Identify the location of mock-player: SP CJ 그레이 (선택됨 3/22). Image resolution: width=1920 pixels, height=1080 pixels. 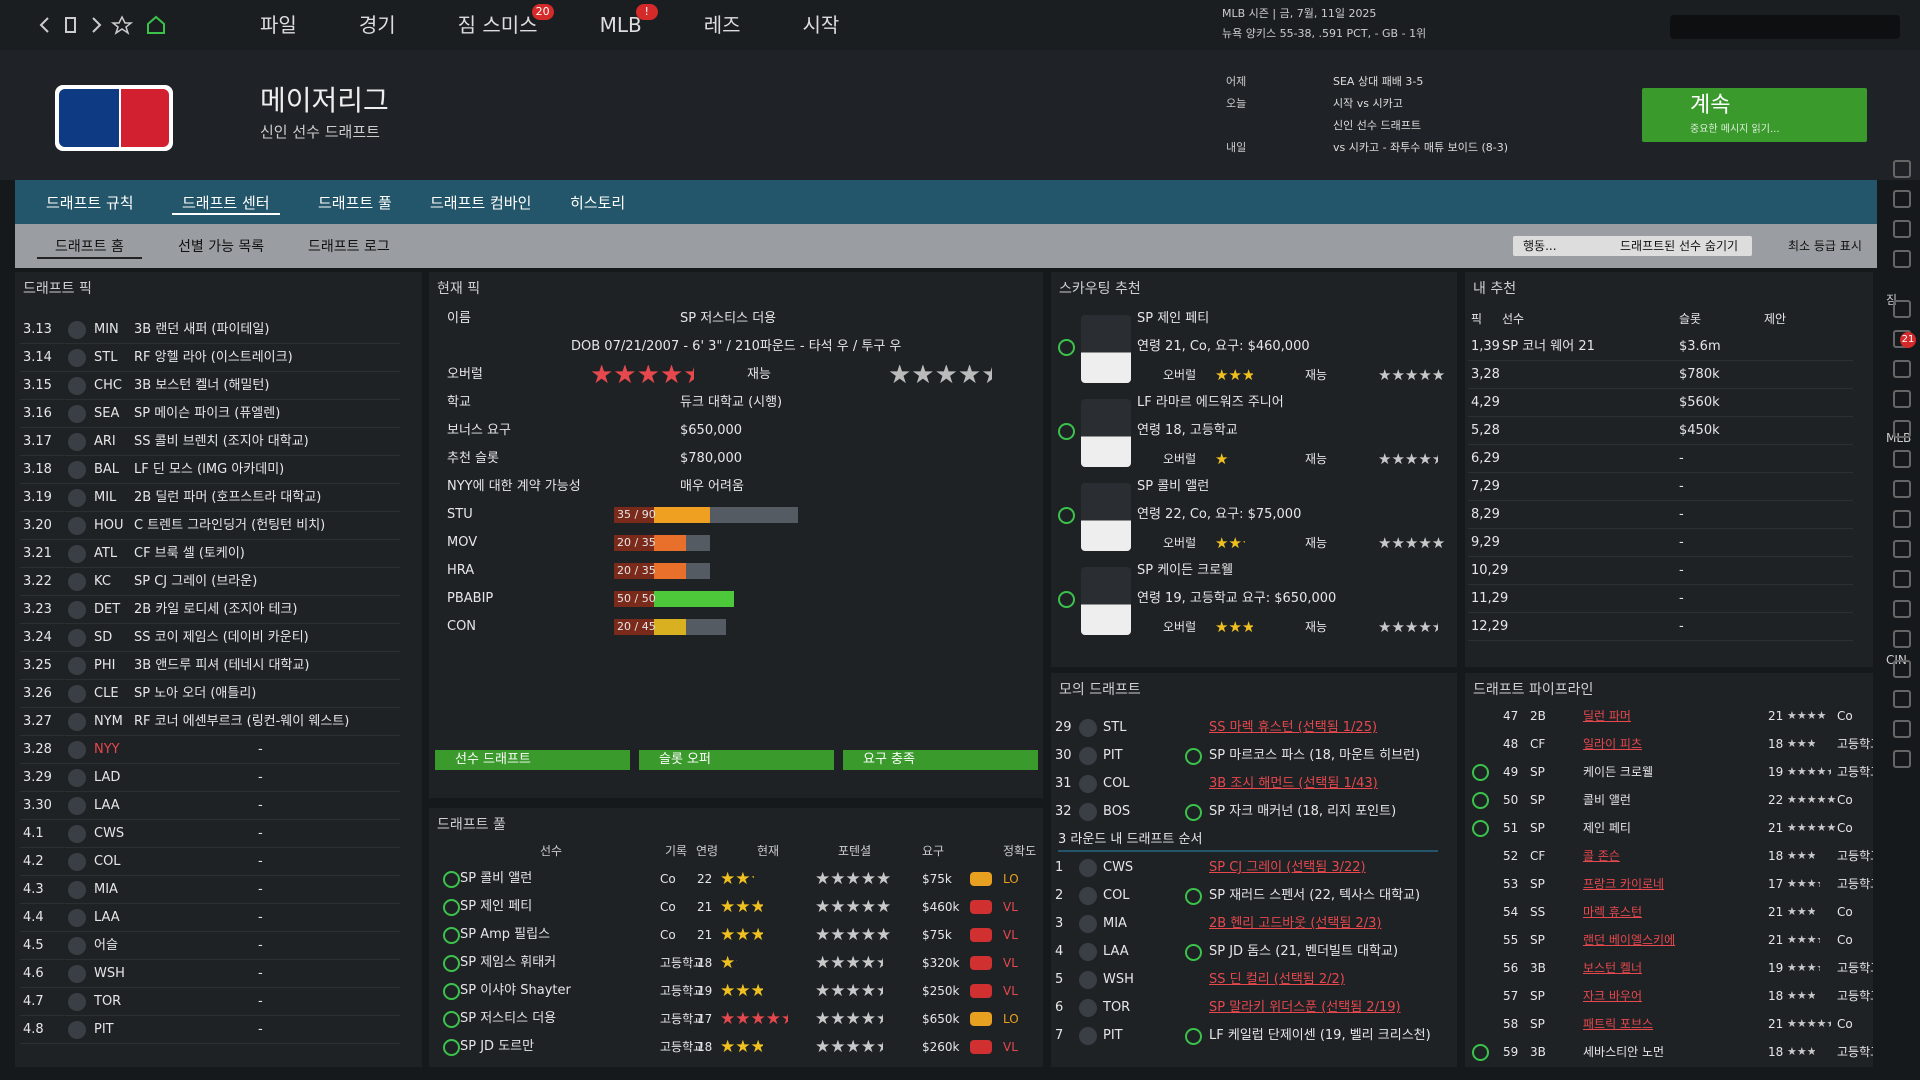
(1287, 867).